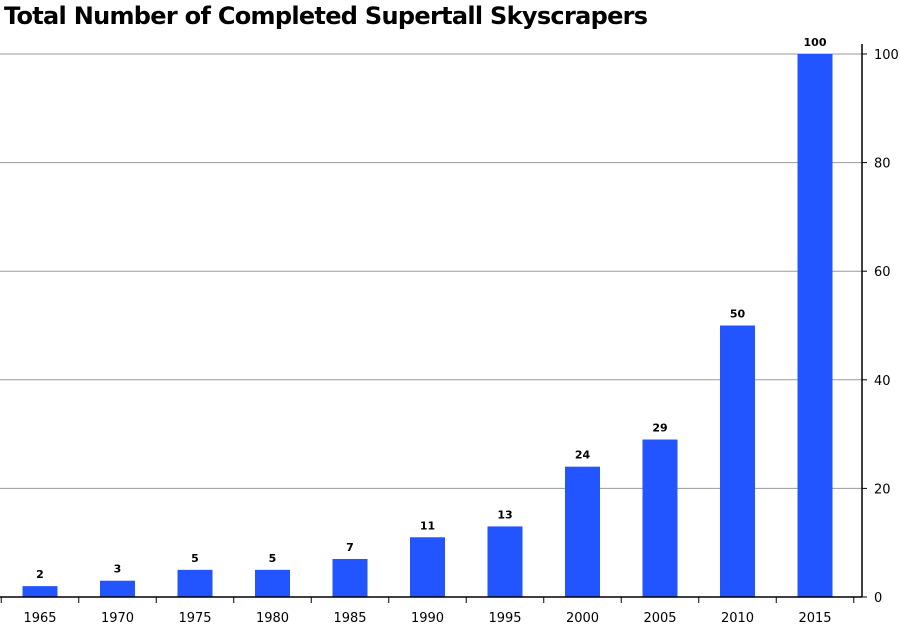 The height and width of the screenshot is (625, 900). What do you see at coordinates (659, 618) in the screenshot?
I see `x-tick-label: 2005` at bounding box center [659, 618].